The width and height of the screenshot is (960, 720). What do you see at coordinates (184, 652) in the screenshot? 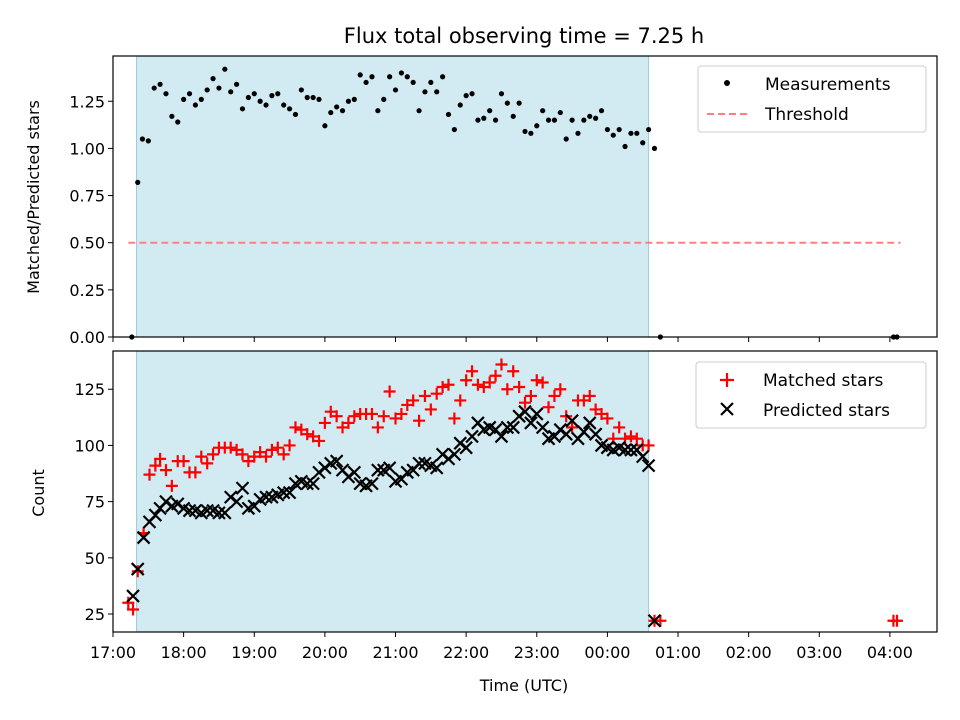
I see `x-tick-label: 18:00` at bounding box center [184, 652].